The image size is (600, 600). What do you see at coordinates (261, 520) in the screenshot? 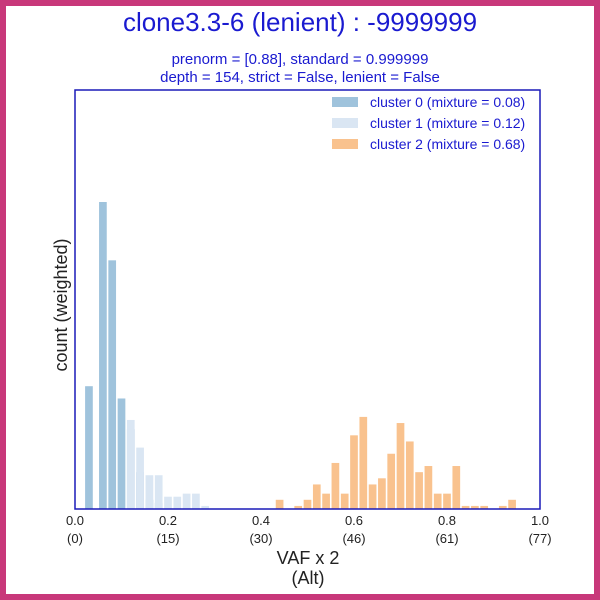
I see `x-tick-label: 0.4` at bounding box center [261, 520].